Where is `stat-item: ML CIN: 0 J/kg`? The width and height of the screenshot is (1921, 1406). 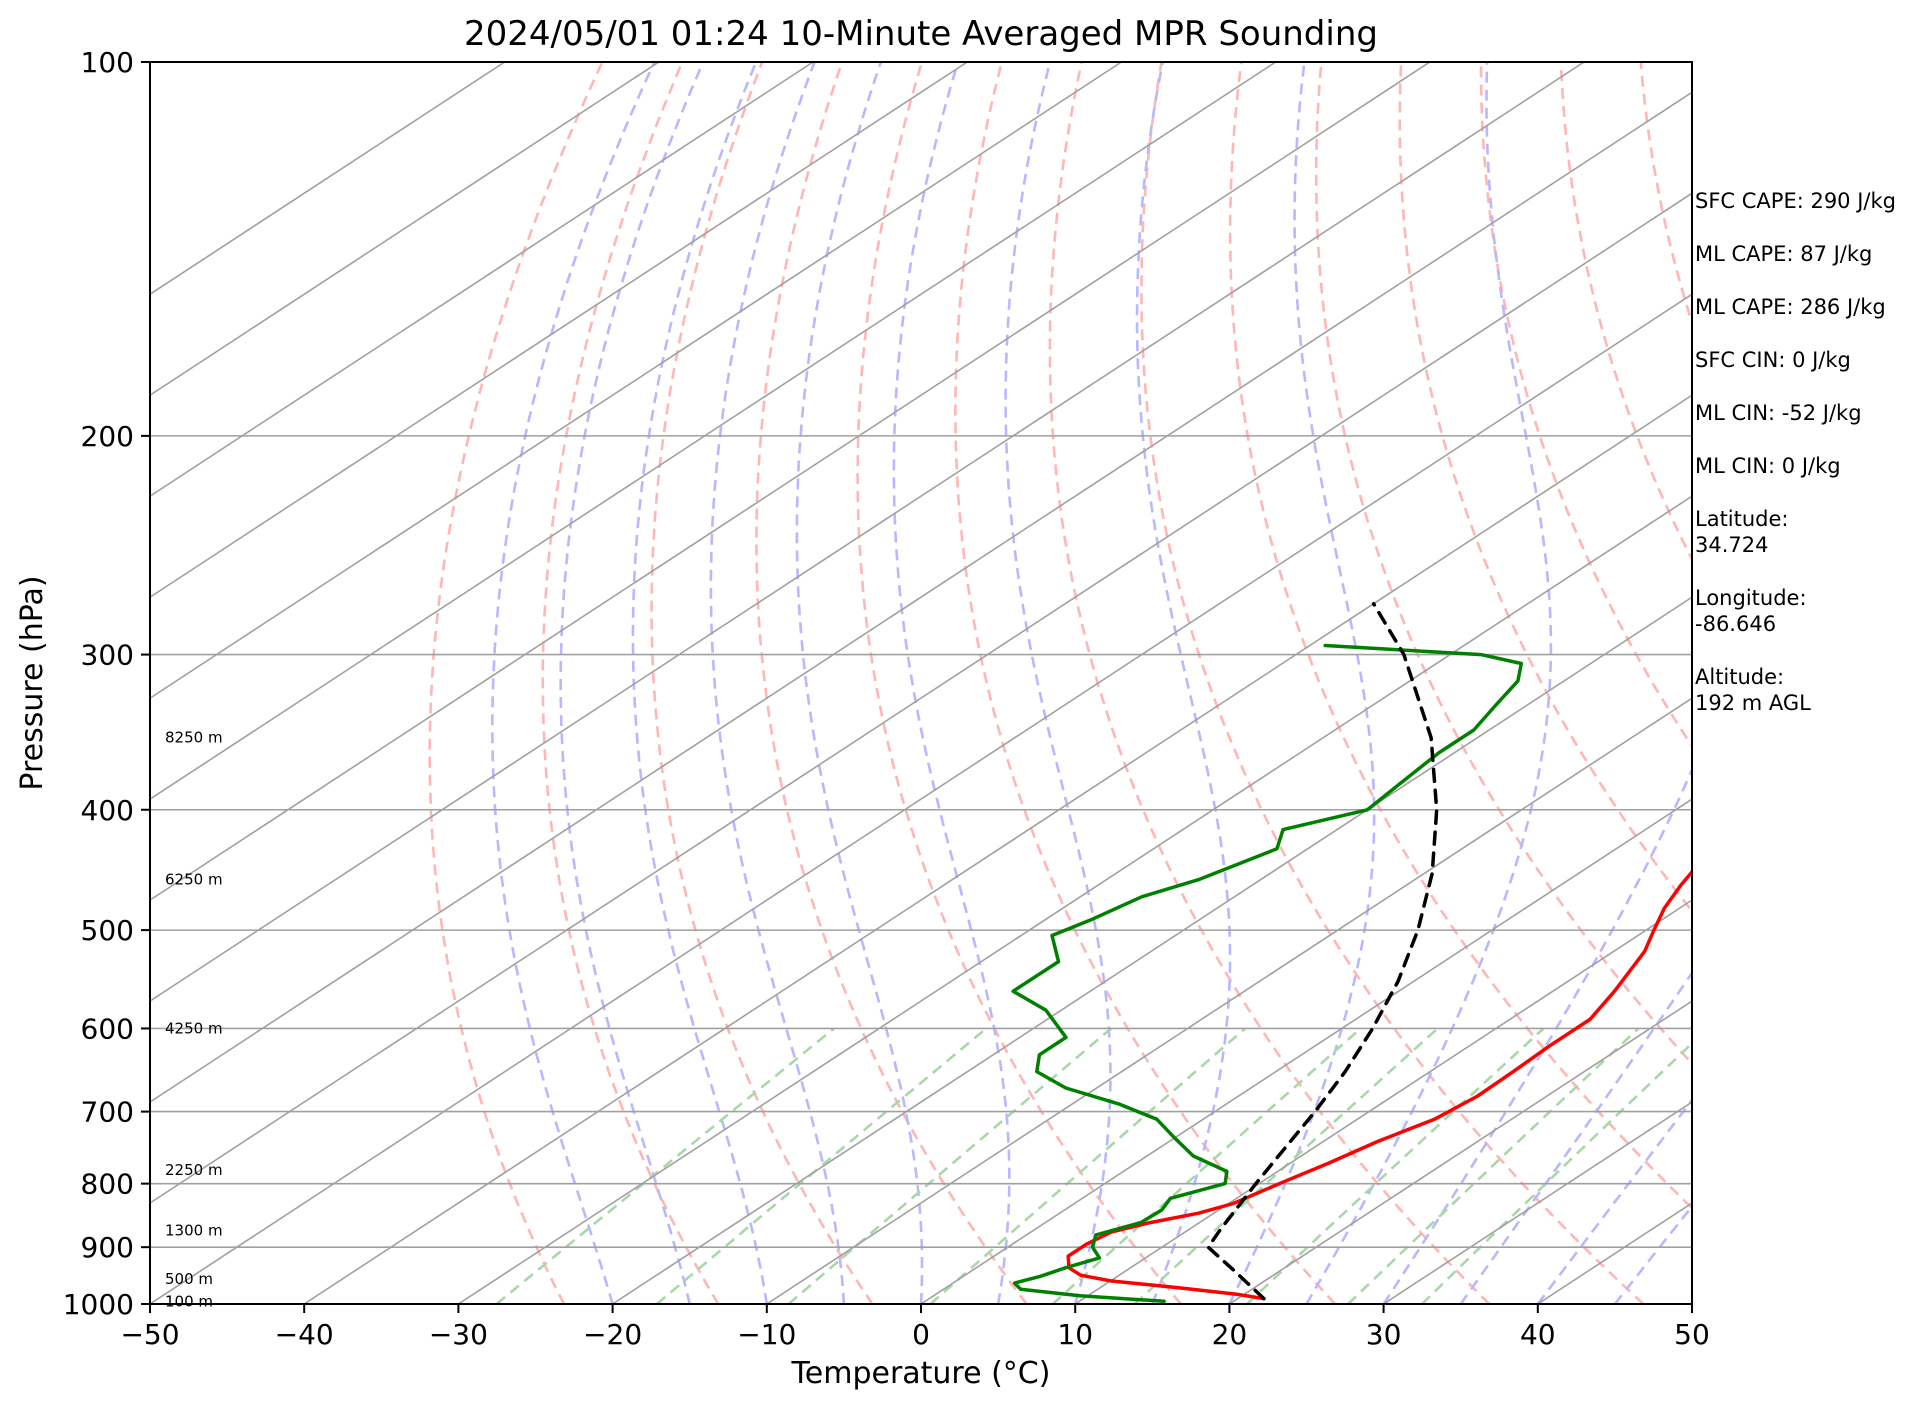 stat-item: ML CIN: 0 J/kg is located at coordinates (1805, 466).